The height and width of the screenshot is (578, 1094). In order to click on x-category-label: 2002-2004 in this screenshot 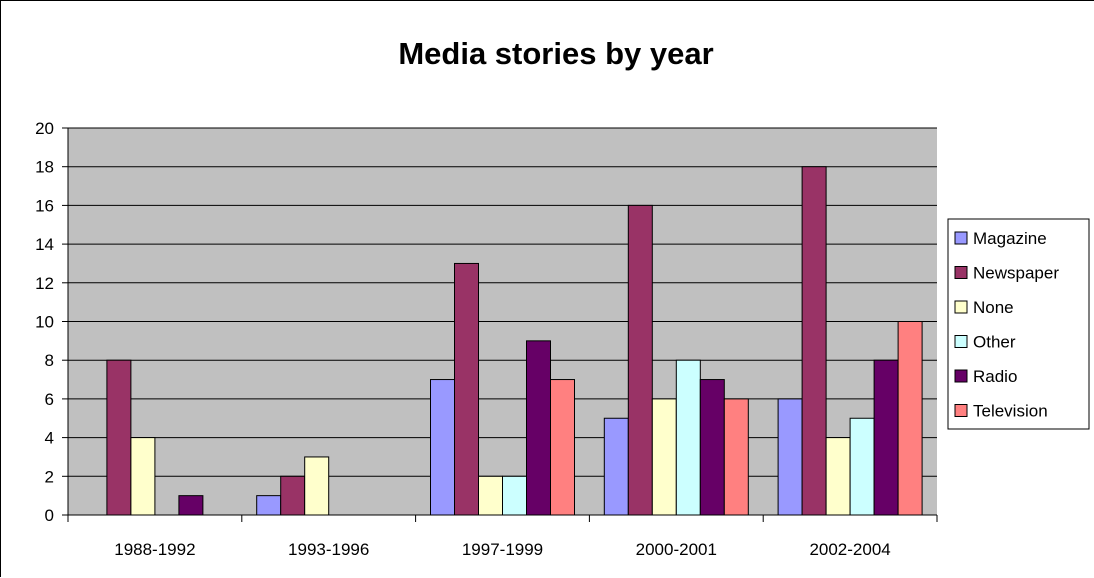, I will do `click(849, 549)`.